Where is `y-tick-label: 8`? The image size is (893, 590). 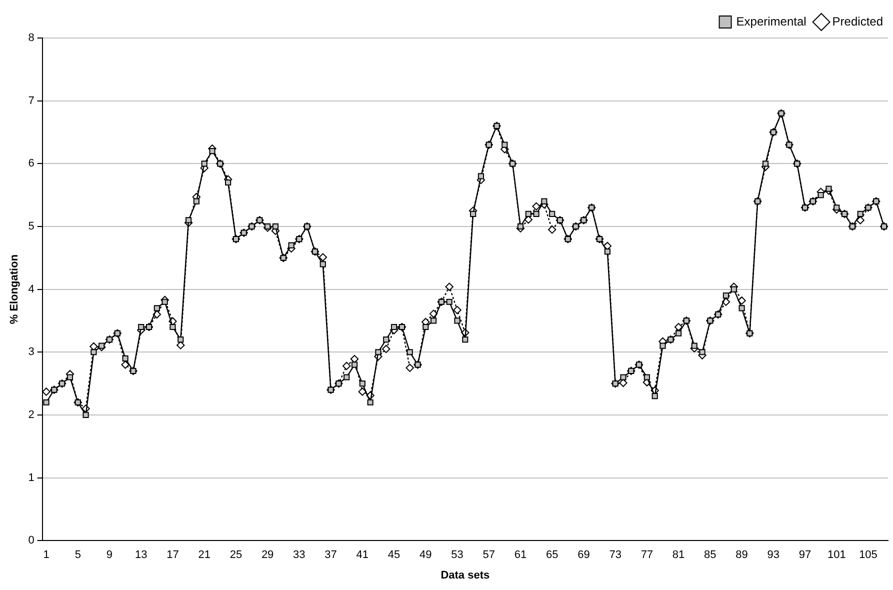 y-tick-label: 8 is located at coordinates (31, 38).